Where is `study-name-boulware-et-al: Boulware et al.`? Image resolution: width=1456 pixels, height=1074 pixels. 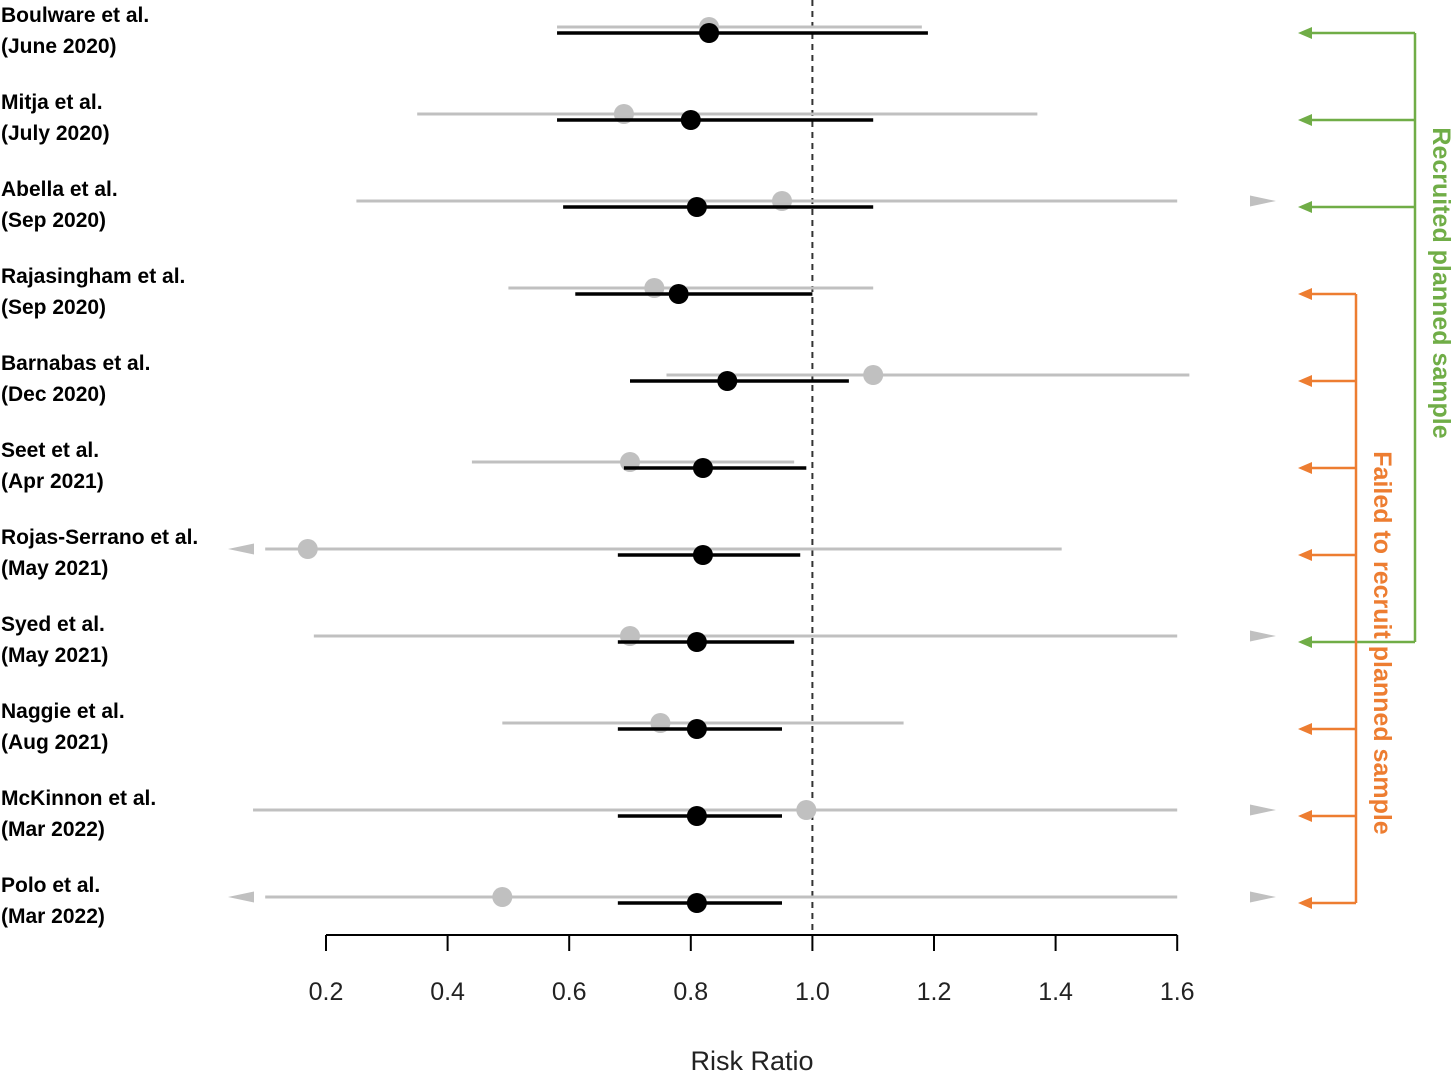
study-name-boulware-et-al: Boulware et al. is located at coordinates (75, 15).